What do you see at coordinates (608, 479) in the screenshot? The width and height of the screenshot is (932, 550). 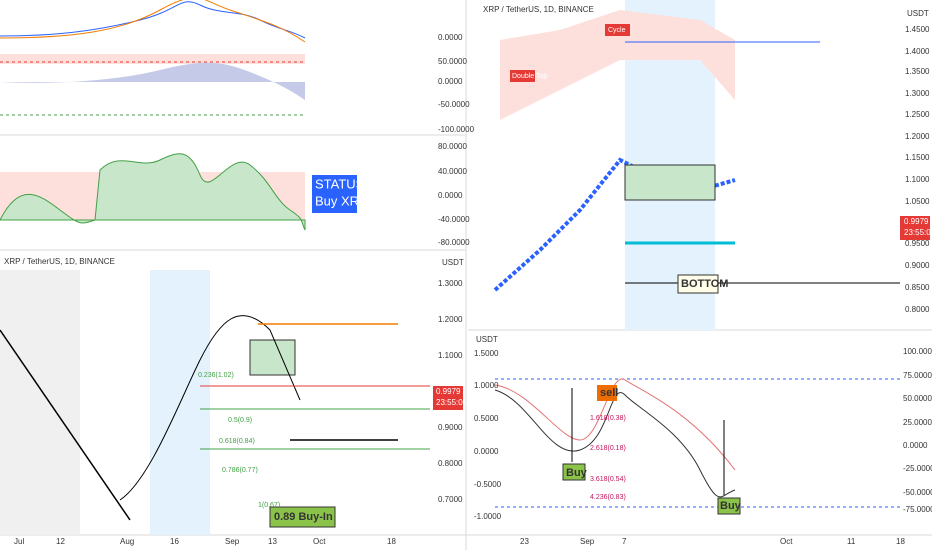 I see `fib-label: 3.618(0.54)` at bounding box center [608, 479].